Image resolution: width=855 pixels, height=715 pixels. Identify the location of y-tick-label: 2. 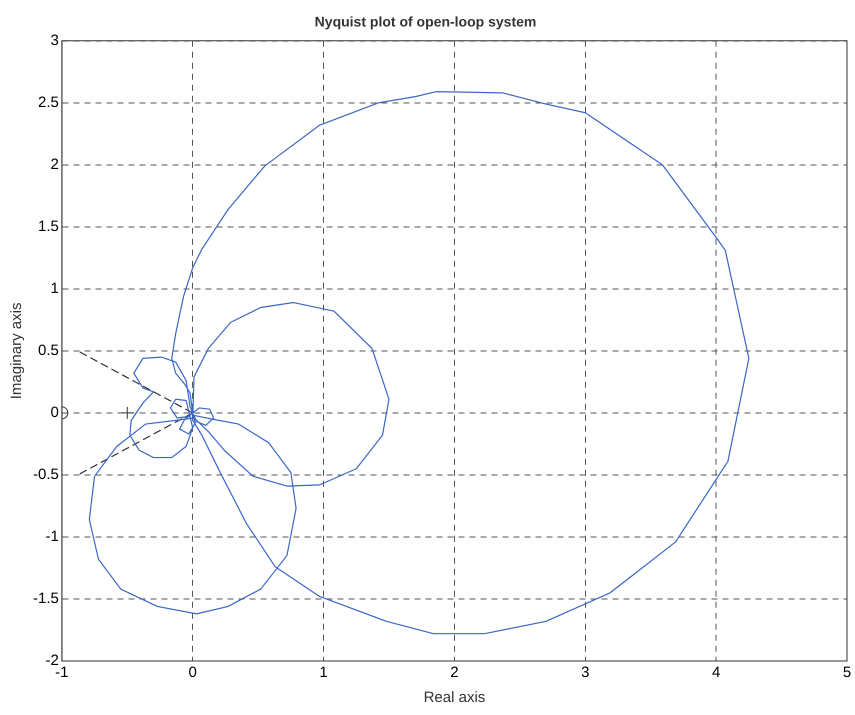
(54, 164).